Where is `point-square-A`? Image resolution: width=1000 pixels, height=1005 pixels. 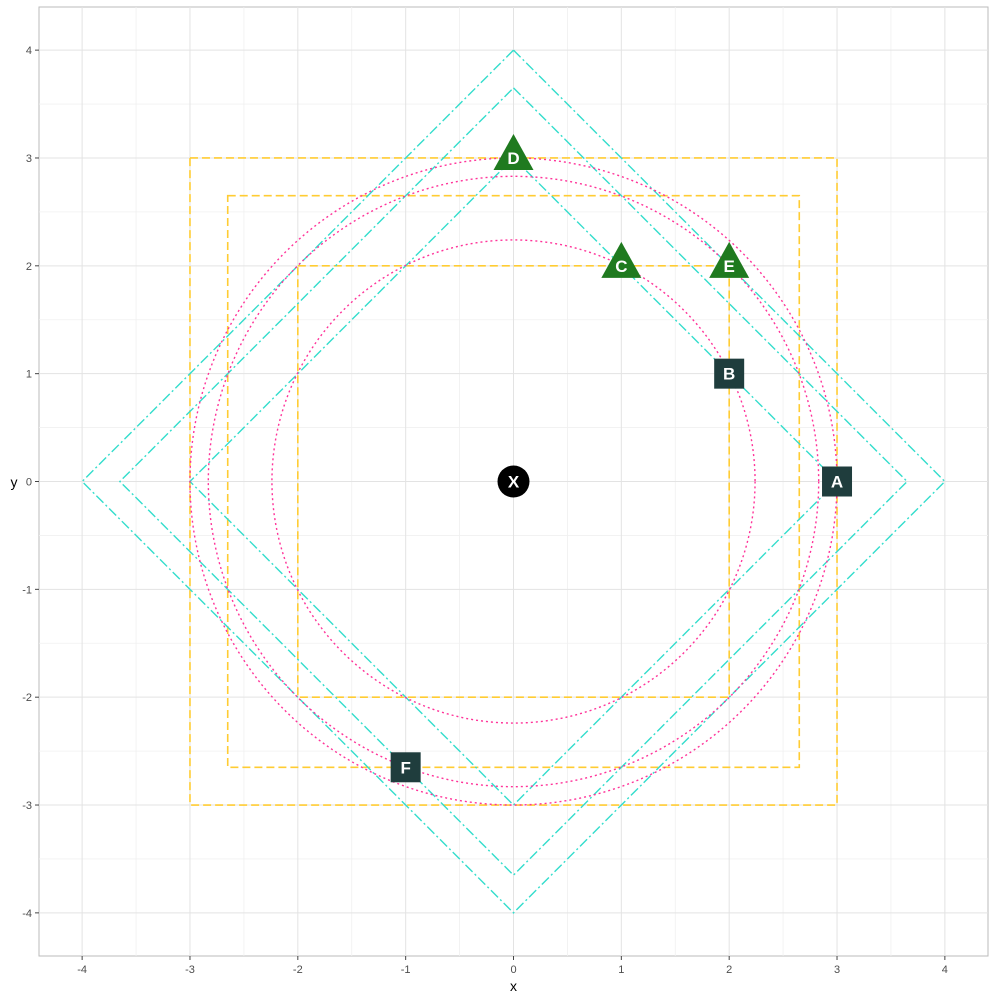 point-square-A is located at coordinates (837, 481).